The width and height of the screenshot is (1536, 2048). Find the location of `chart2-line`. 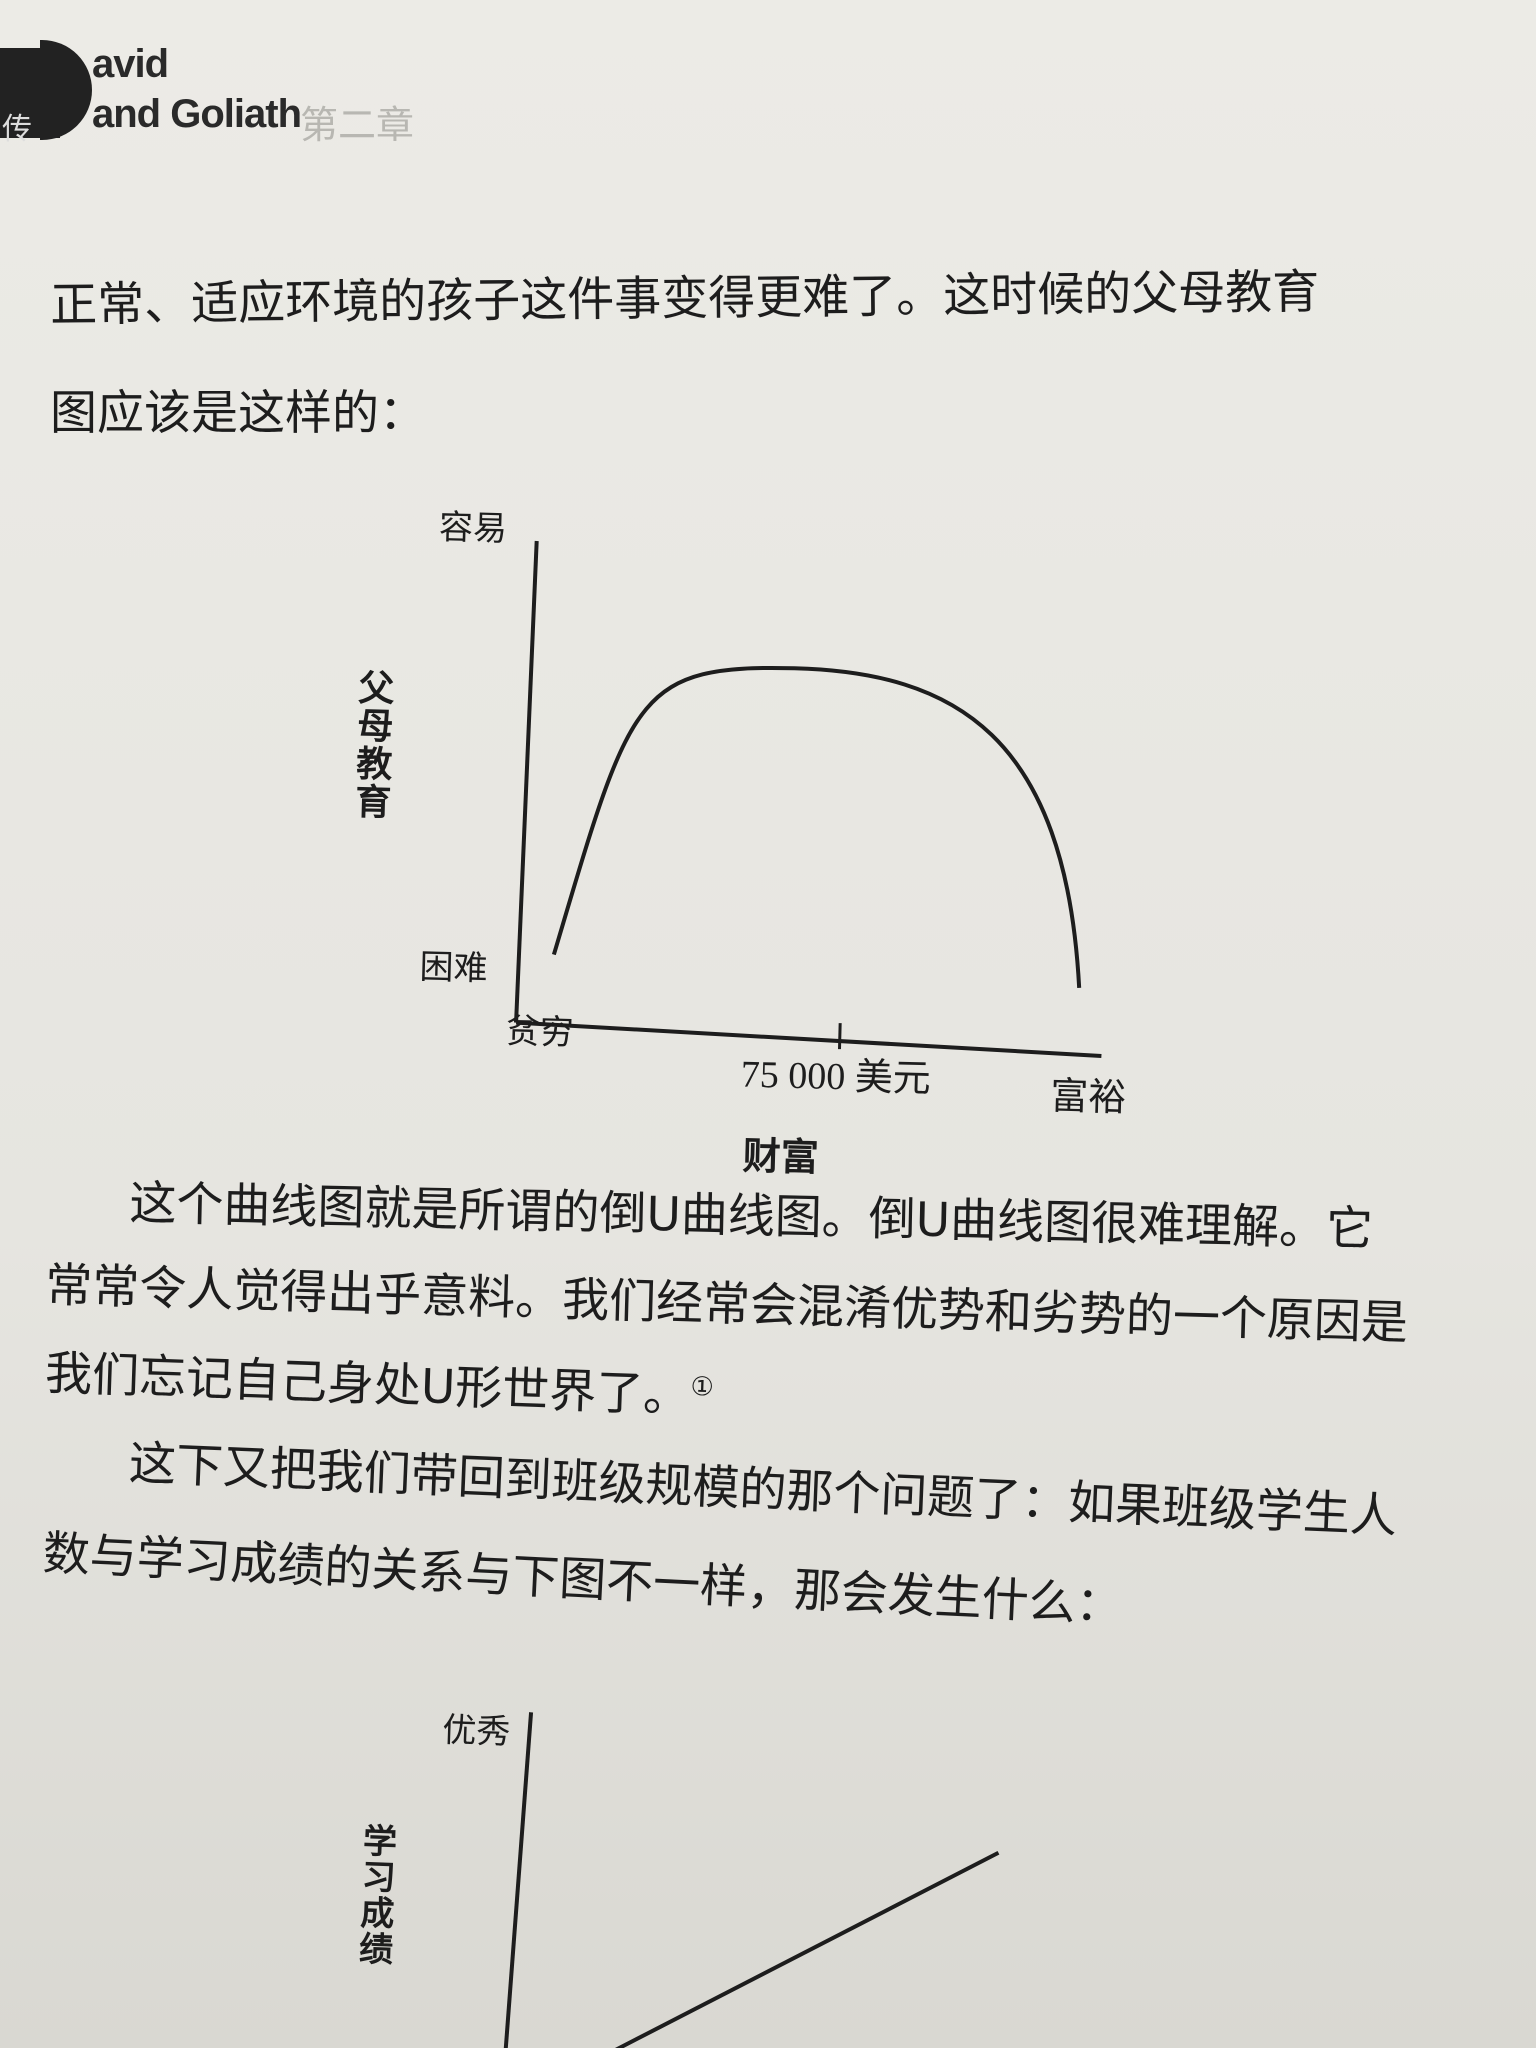

chart2-line is located at coordinates (794, 1949).